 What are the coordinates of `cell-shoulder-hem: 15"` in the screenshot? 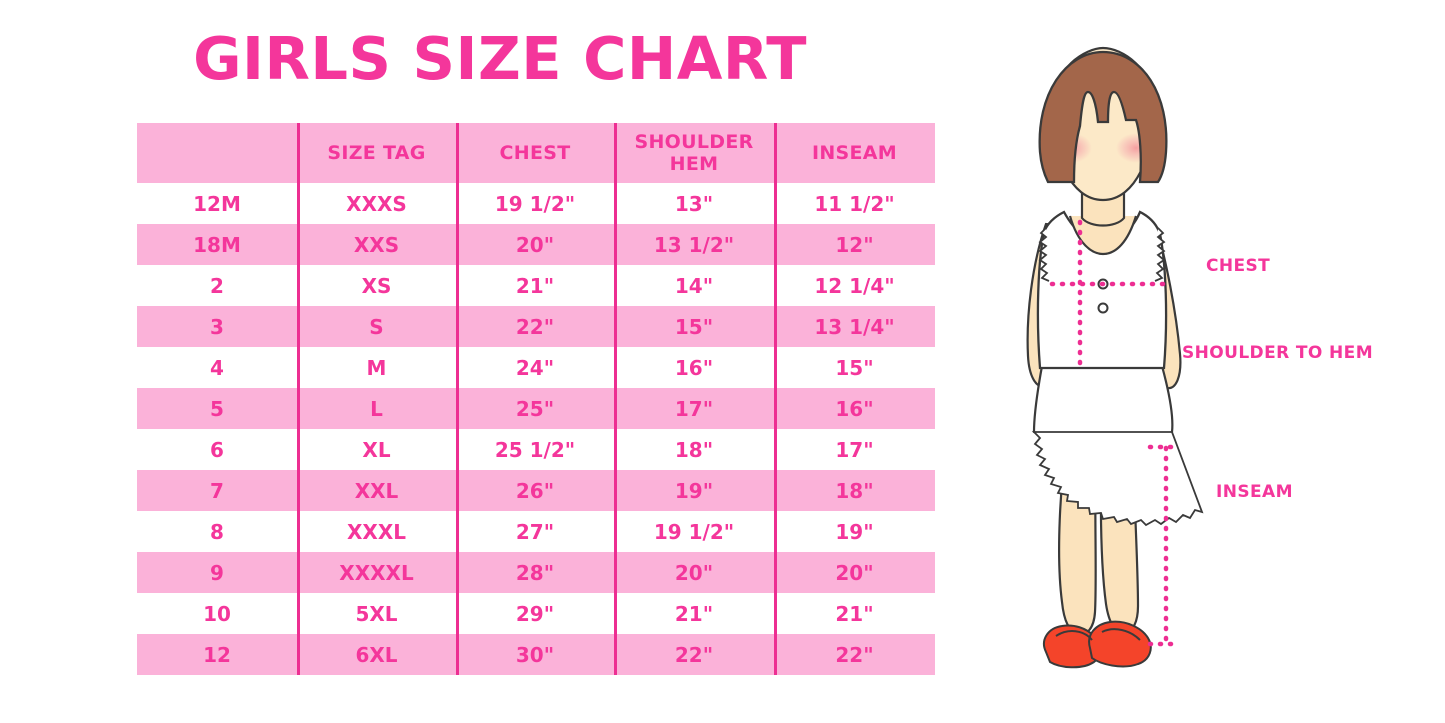 It's located at (694, 326).